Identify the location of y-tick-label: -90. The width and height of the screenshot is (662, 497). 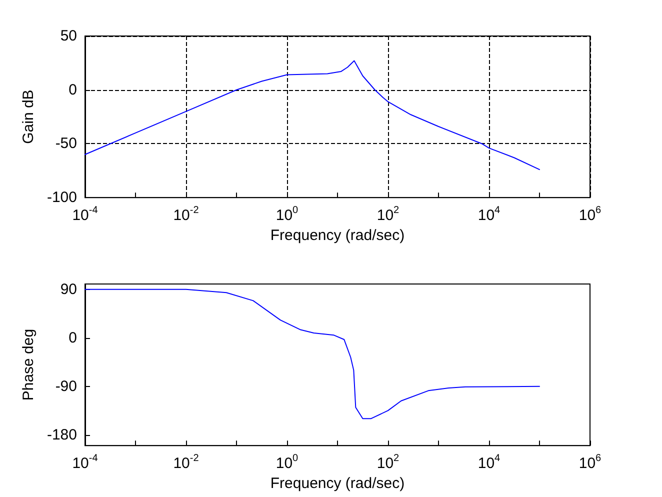
(66, 386).